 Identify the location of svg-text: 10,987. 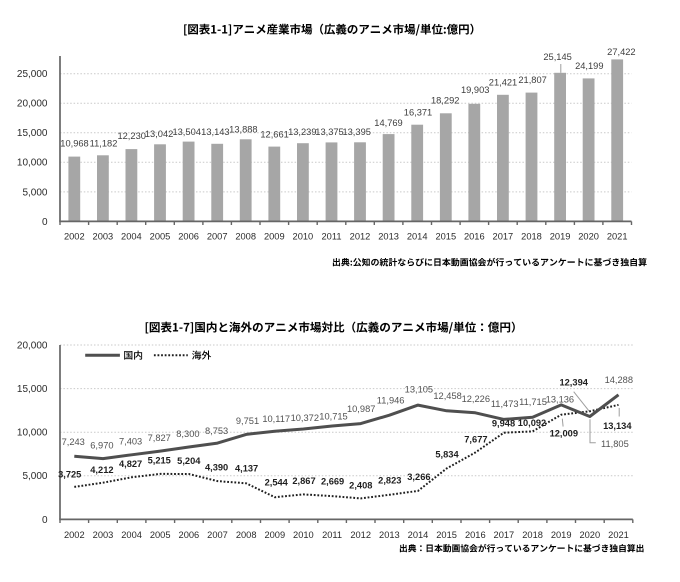
(361, 409).